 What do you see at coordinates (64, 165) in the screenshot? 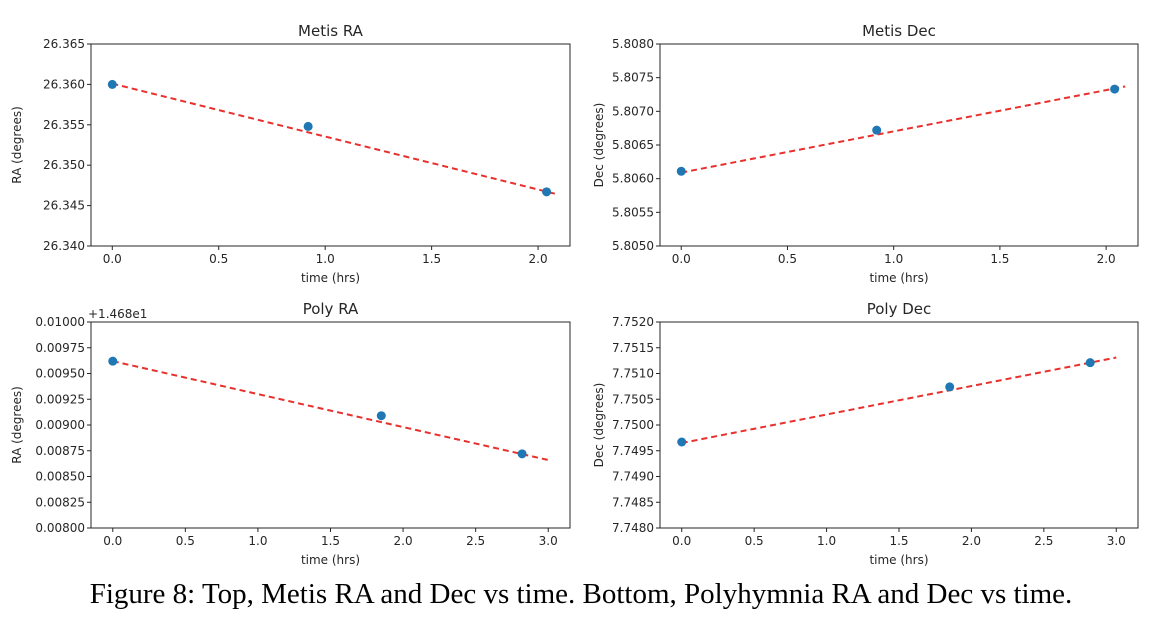
I see `y-tick-label: 26.350` at bounding box center [64, 165].